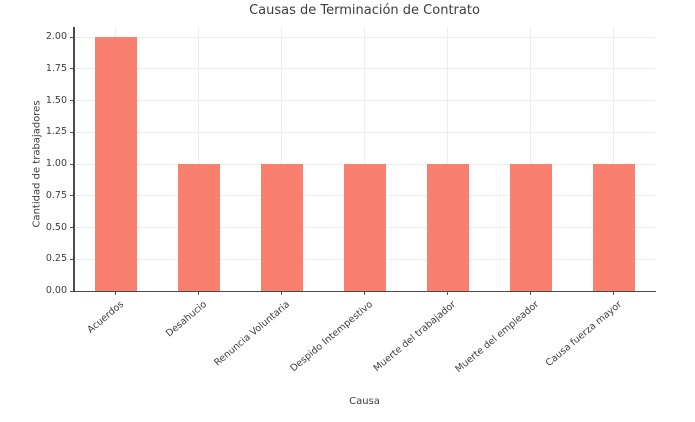 This screenshot has height=422, width=695. What do you see at coordinates (56, 36) in the screenshot?
I see `y-tick-label: 2.00` at bounding box center [56, 36].